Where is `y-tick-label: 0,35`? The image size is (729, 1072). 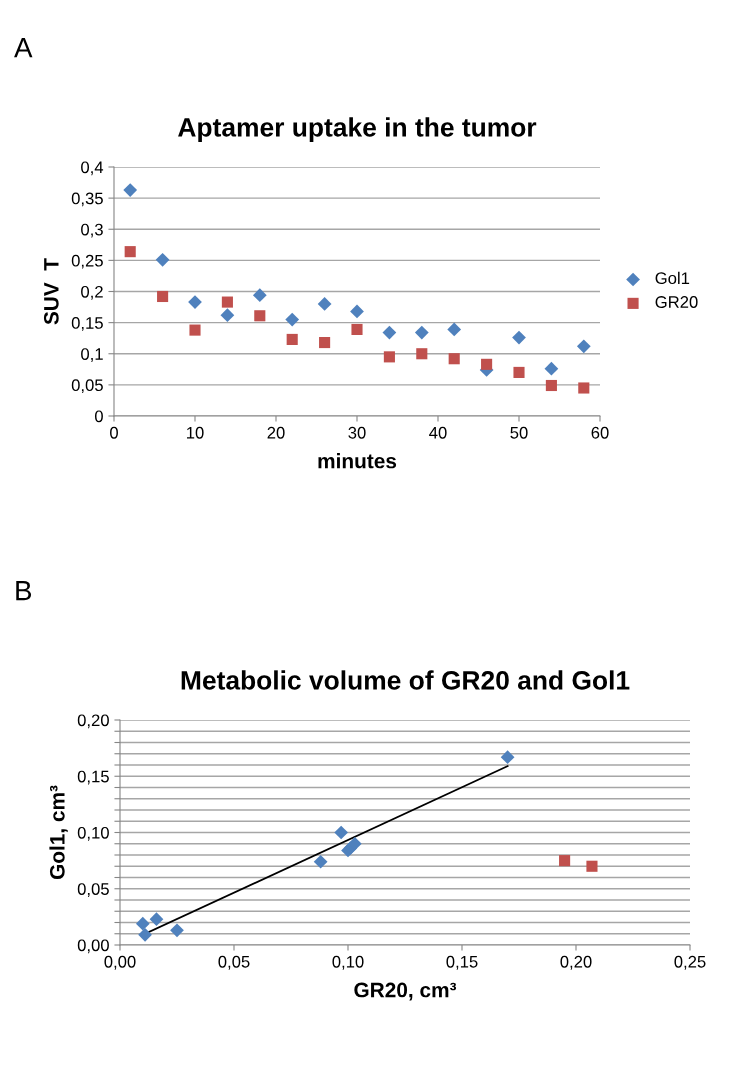 y-tick-label: 0,35 is located at coordinates (87, 199).